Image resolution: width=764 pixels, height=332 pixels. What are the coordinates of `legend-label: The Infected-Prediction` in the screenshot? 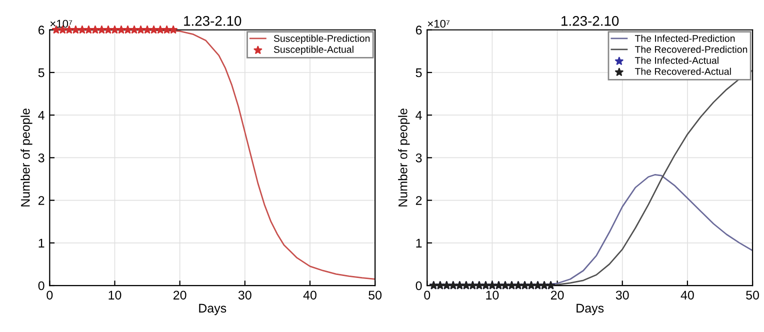 It's located at (684, 38).